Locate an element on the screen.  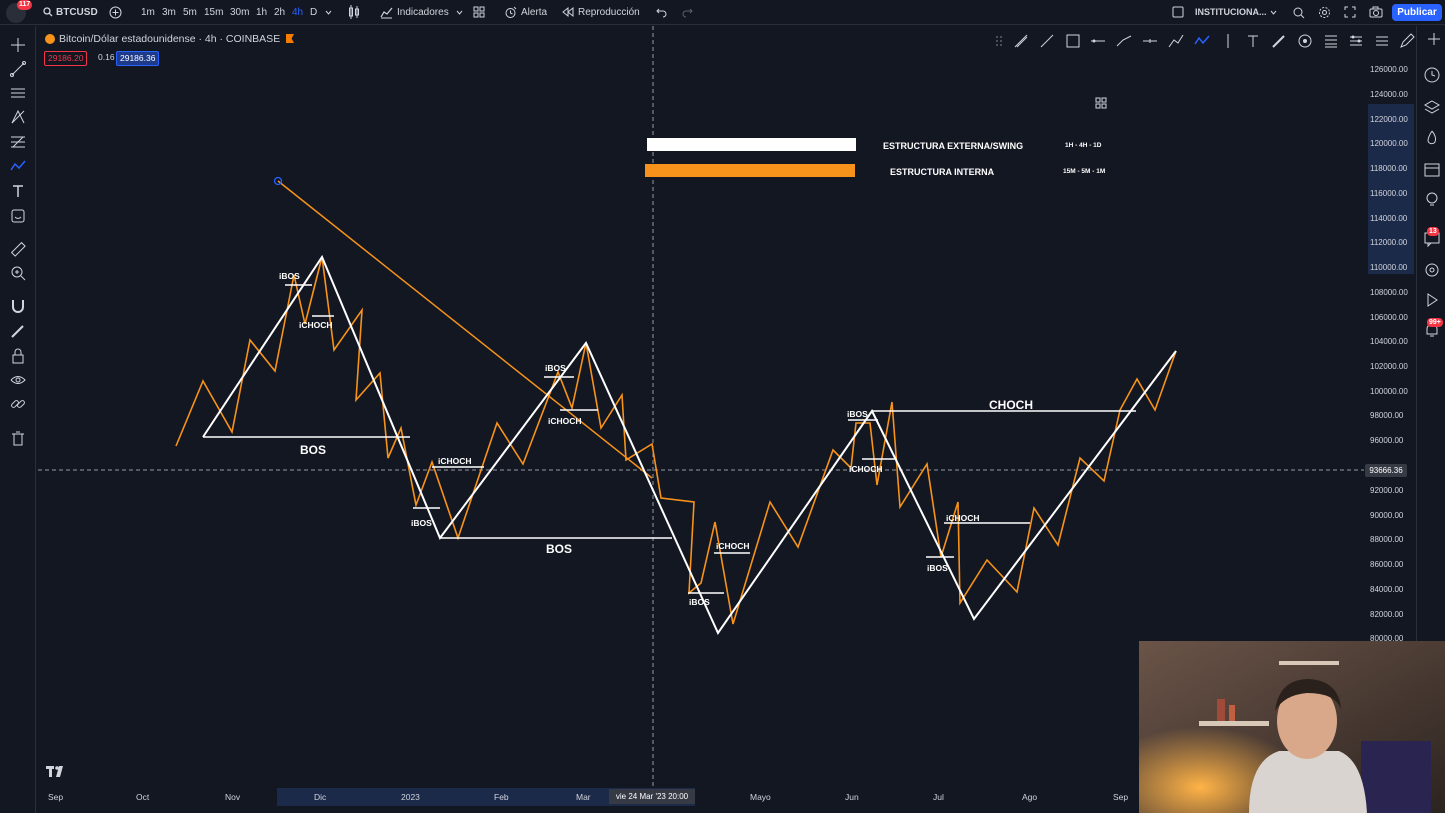
path-icon is located at coordinates (1124, 41).